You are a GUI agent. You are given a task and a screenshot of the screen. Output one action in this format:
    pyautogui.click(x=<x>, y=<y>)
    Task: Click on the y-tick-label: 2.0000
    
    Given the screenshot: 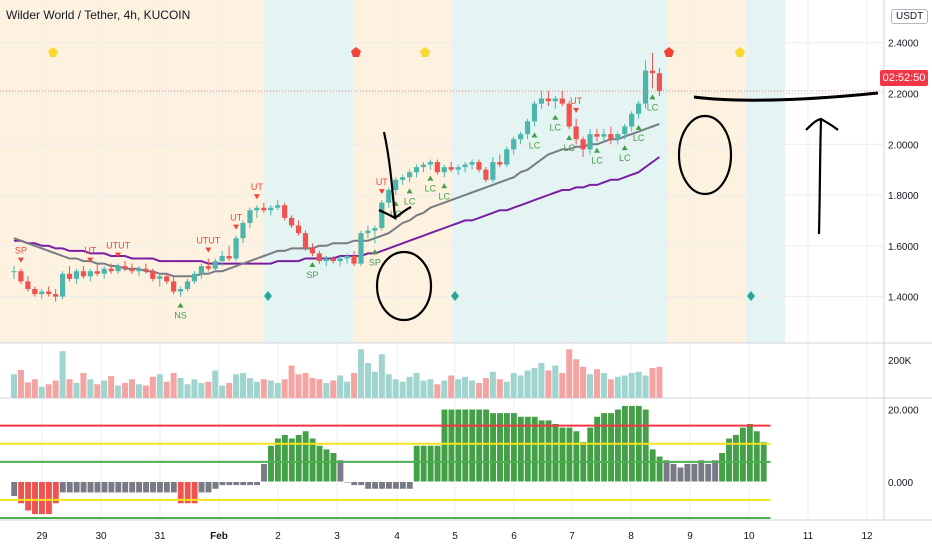 What is the action you would take?
    pyautogui.click(x=903, y=145)
    